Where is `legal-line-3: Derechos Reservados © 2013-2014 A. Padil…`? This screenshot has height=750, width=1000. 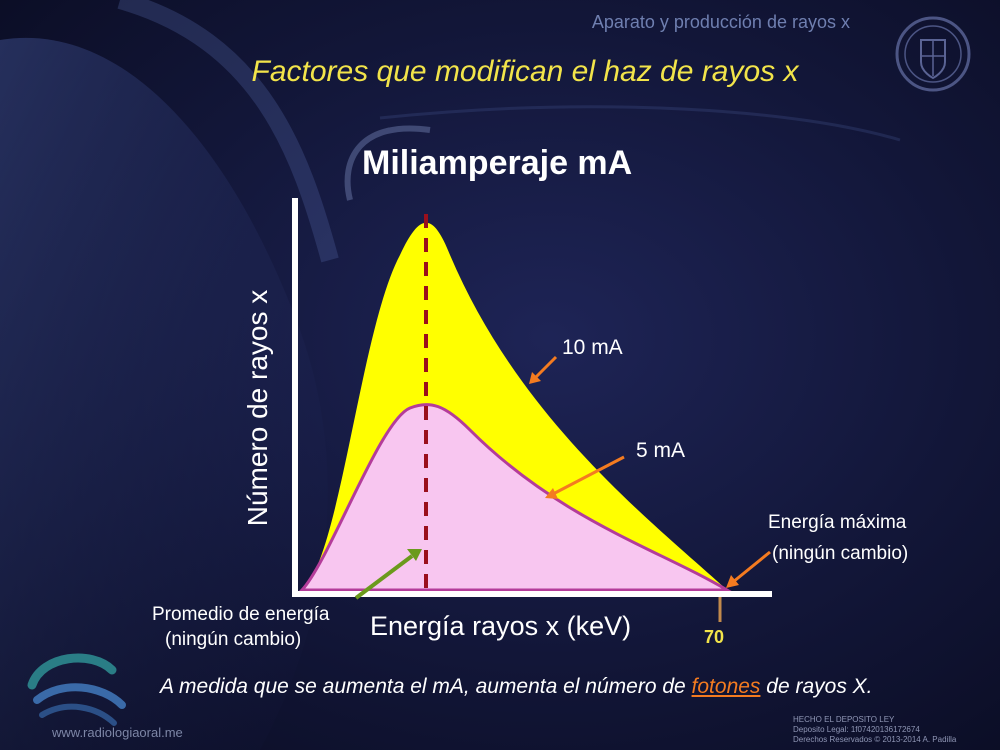
legal-line-3: Derechos Reservados © 2013-2014 A. Padil… is located at coordinates (875, 739).